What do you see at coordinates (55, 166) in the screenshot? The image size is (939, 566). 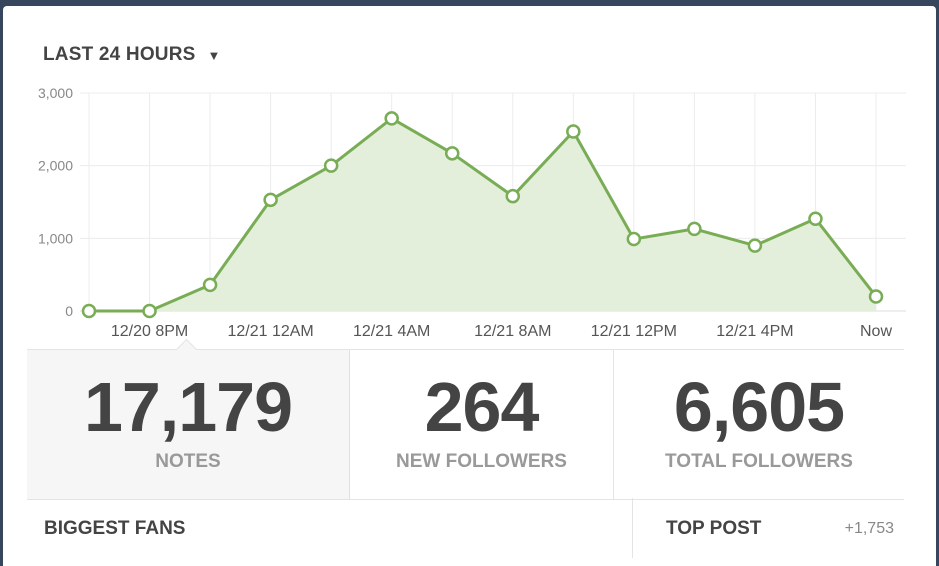 I see `y-tick-label: 2,000` at bounding box center [55, 166].